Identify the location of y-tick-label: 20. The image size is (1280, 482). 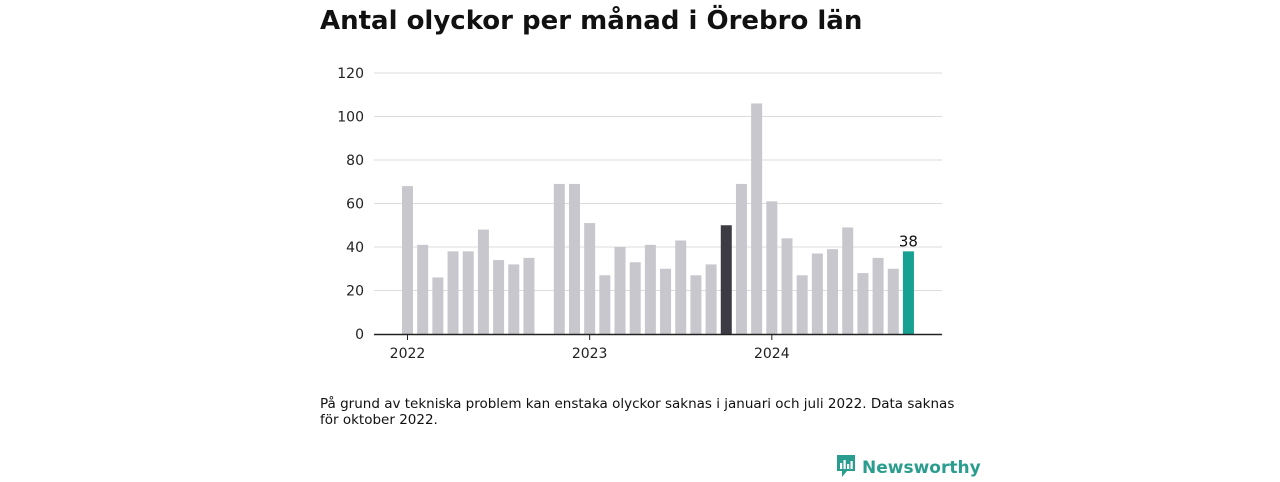
(355, 292).